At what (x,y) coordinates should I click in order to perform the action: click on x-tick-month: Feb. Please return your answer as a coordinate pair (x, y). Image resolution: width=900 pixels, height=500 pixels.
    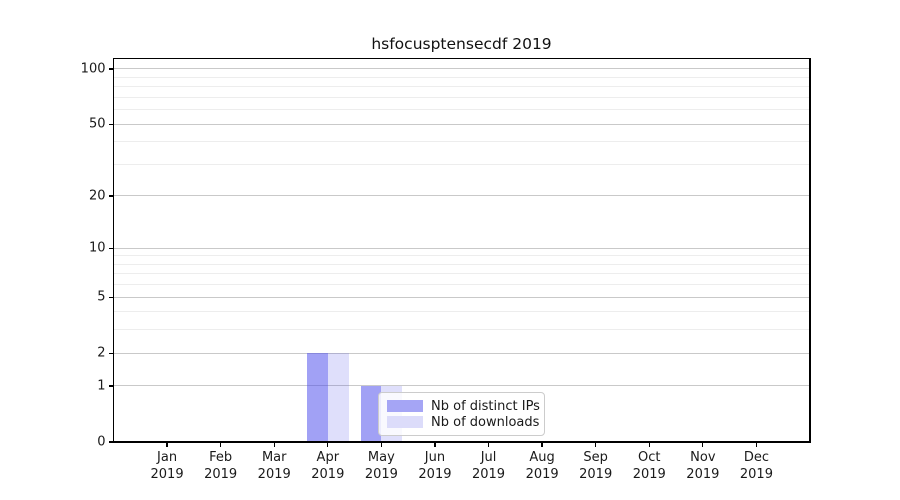
    Looking at the image, I should click on (221, 457).